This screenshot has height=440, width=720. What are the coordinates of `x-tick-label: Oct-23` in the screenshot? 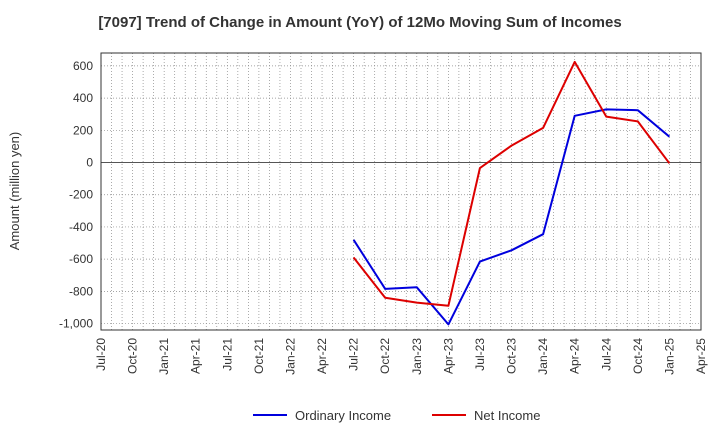 It's located at (512, 356).